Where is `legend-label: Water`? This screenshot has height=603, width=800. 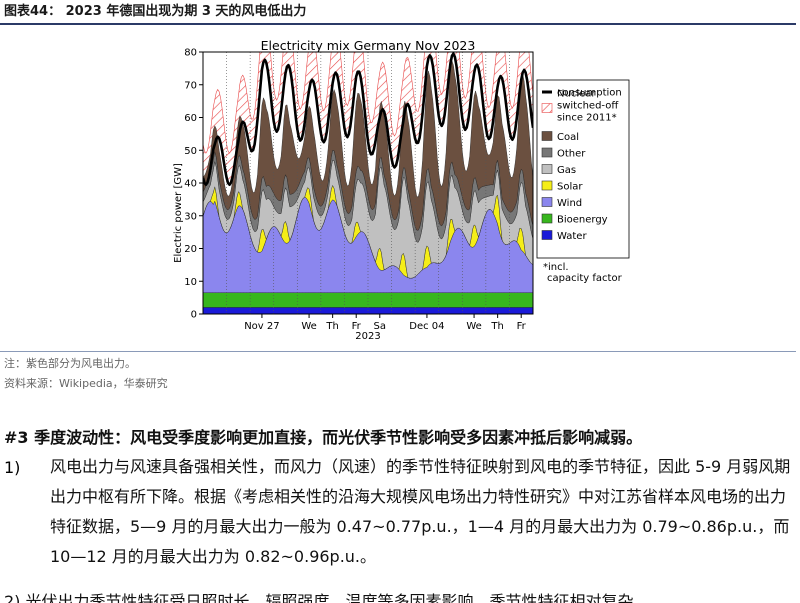
legend-label: Water is located at coordinates (572, 236).